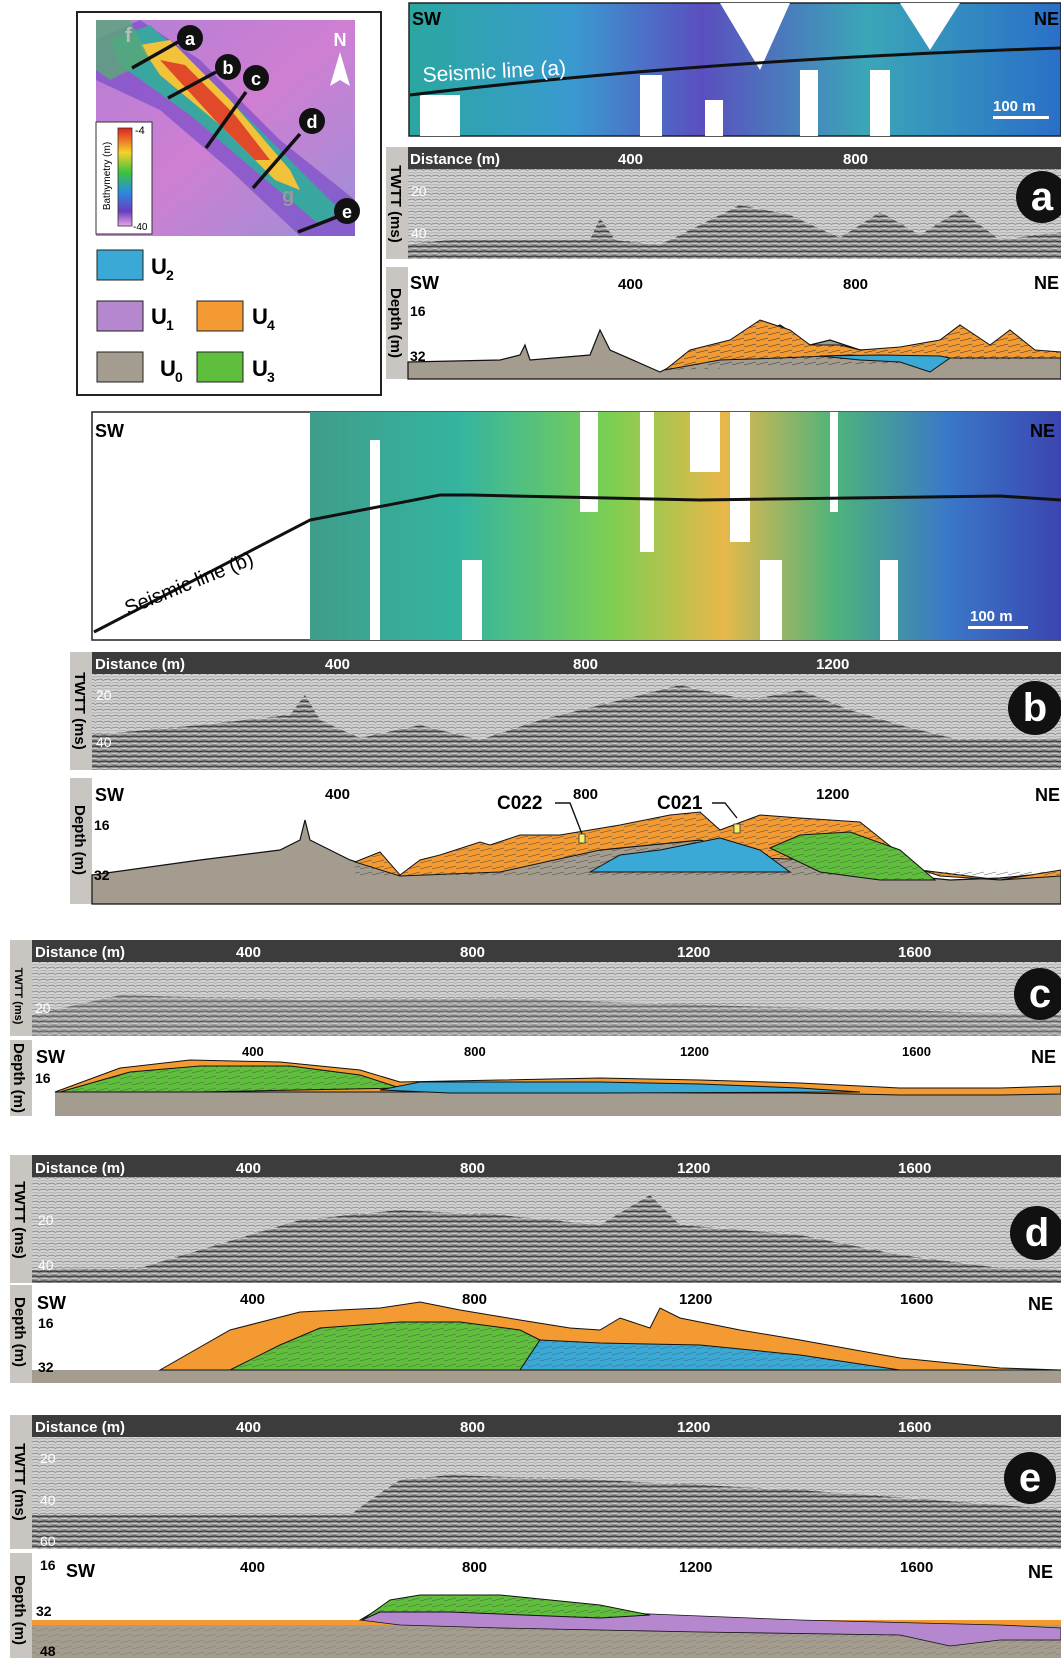 The height and width of the screenshot is (1658, 1061). What do you see at coordinates (418, 356) in the screenshot?
I see `depth-tick-a-32: 32` at bounding box center [418, 356].